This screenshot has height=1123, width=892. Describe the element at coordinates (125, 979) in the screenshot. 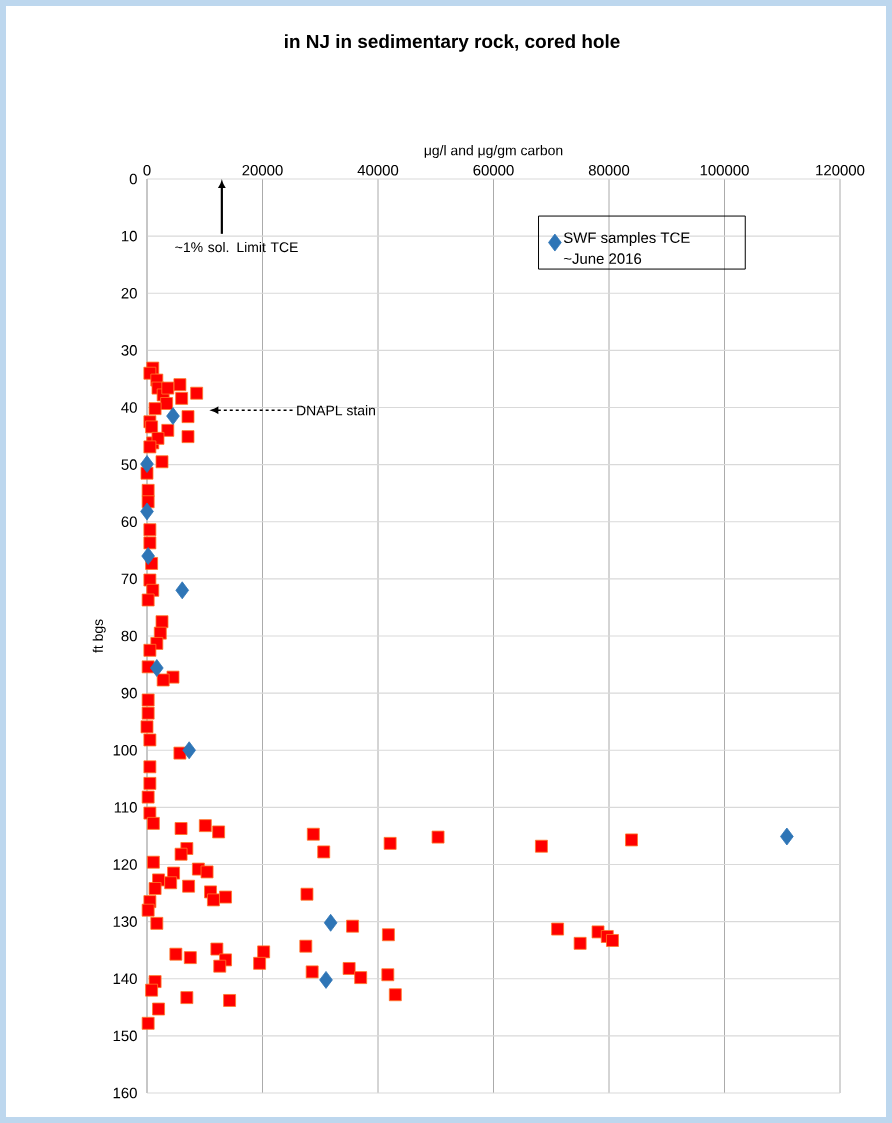

I see `y-tick-label: 140` at that location.